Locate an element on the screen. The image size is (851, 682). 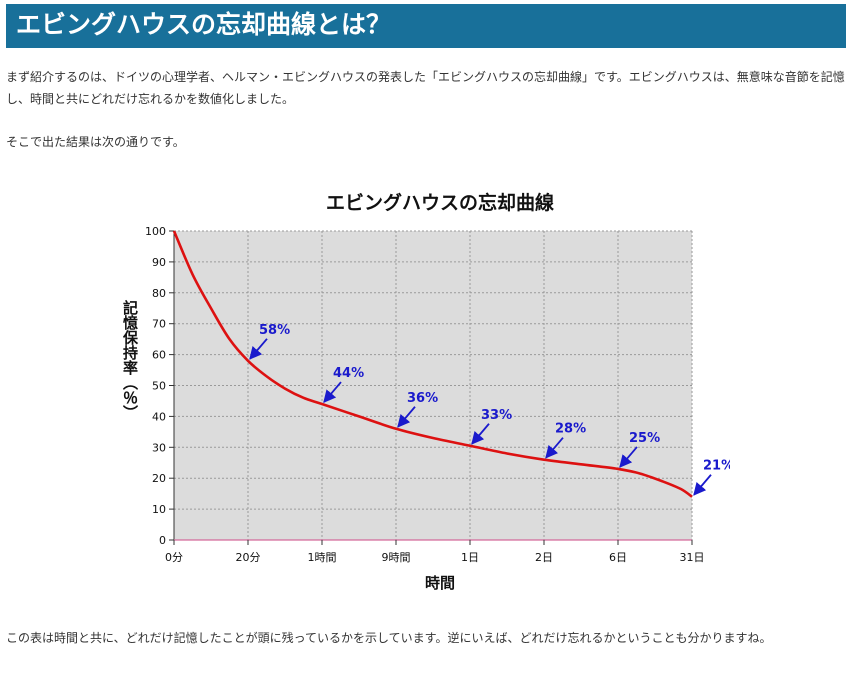
annotation-label: 21% is located at coordinates (716, 466).